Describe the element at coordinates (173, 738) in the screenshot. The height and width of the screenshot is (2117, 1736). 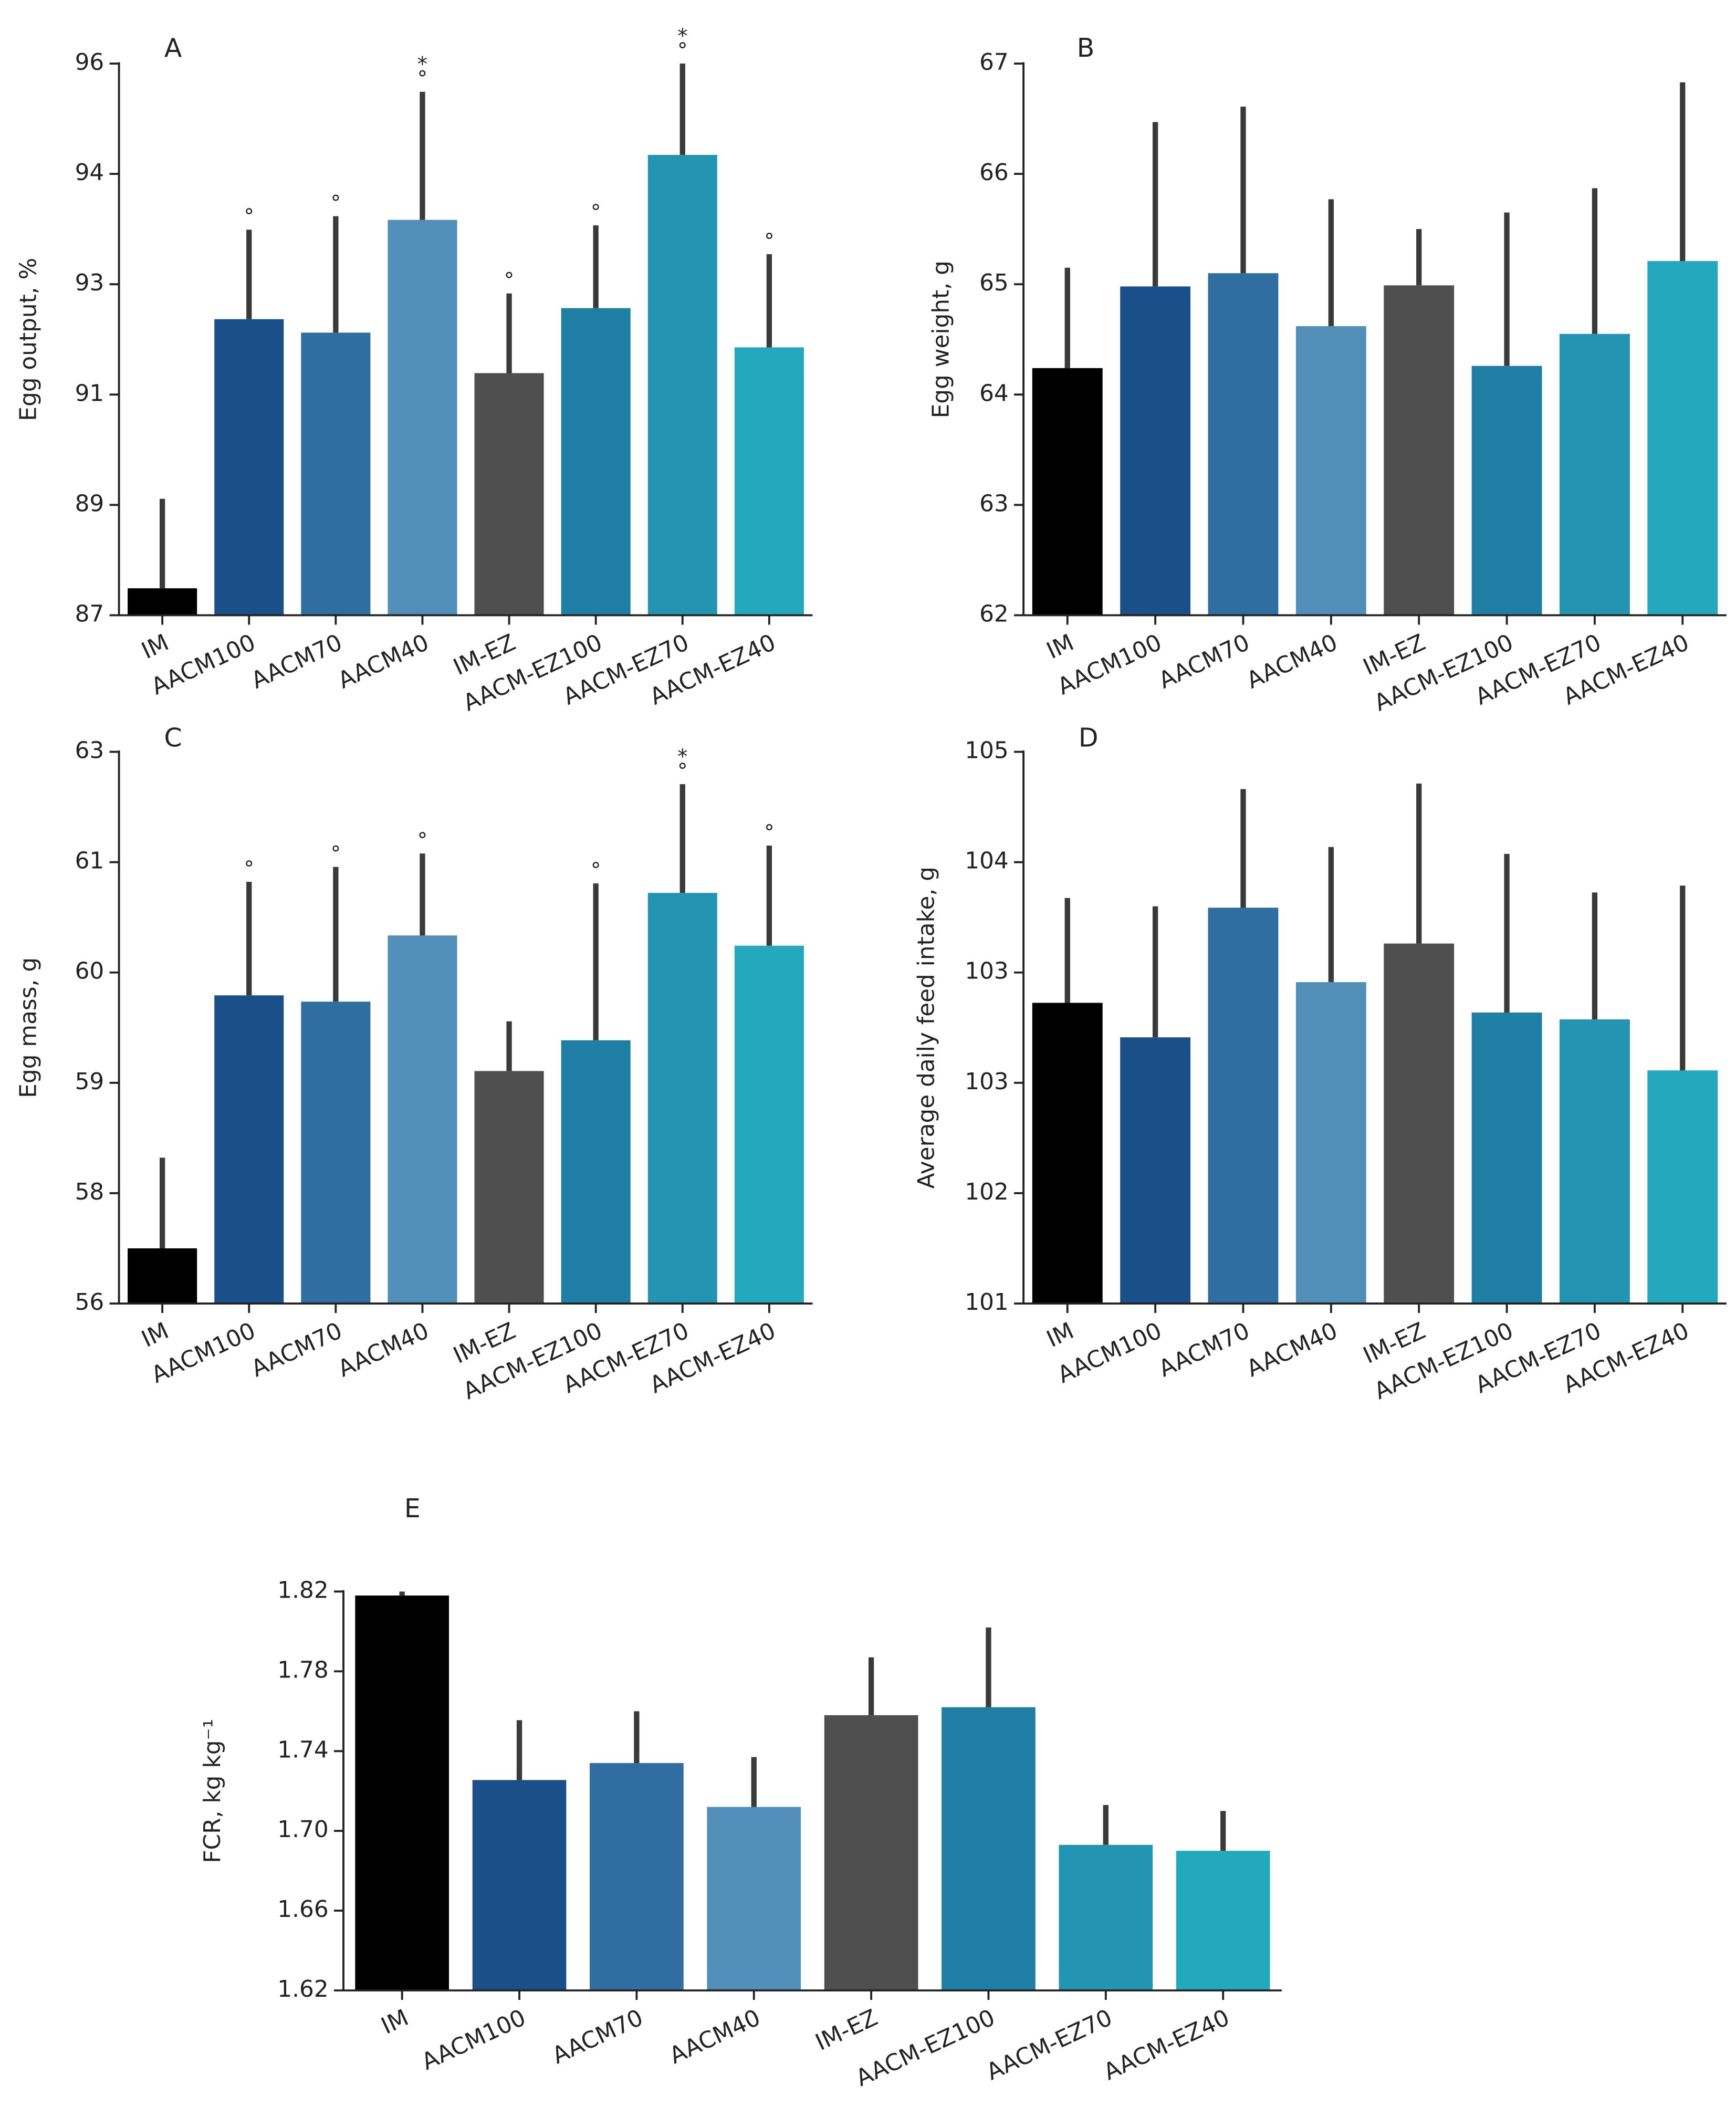
I see `panel-label: C` at that location.